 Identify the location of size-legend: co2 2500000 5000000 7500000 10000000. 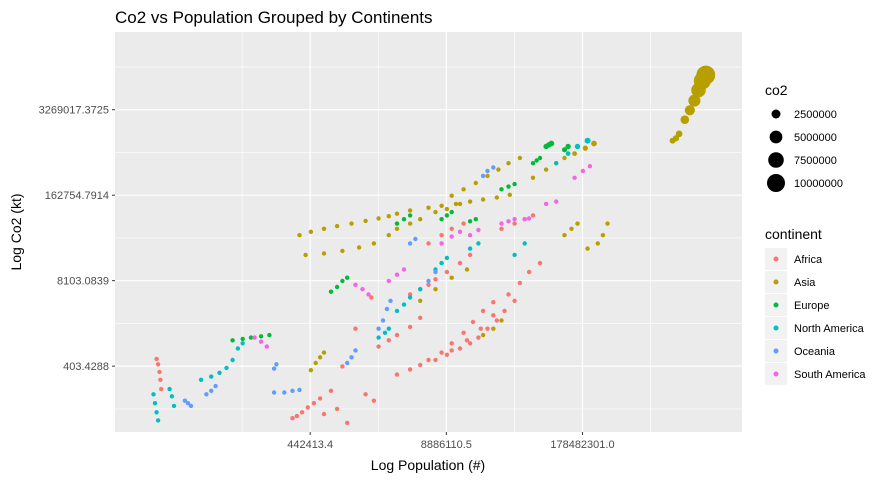
(804, 137).